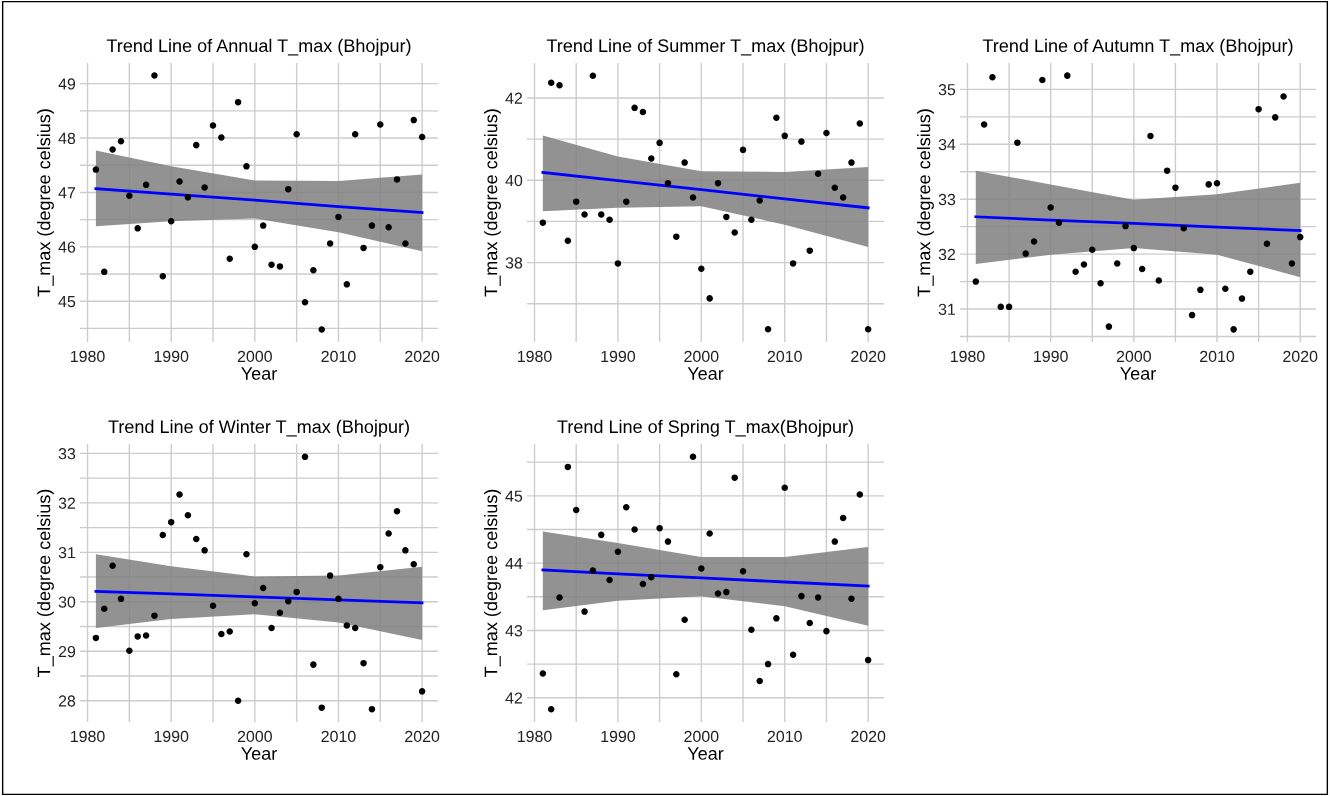 Image resolution: width=1330 pixels, height=796 pixels. Describe the element at coordinates (338, 736) in the screenshot. I see `x-tick-label: 2010` at that location.